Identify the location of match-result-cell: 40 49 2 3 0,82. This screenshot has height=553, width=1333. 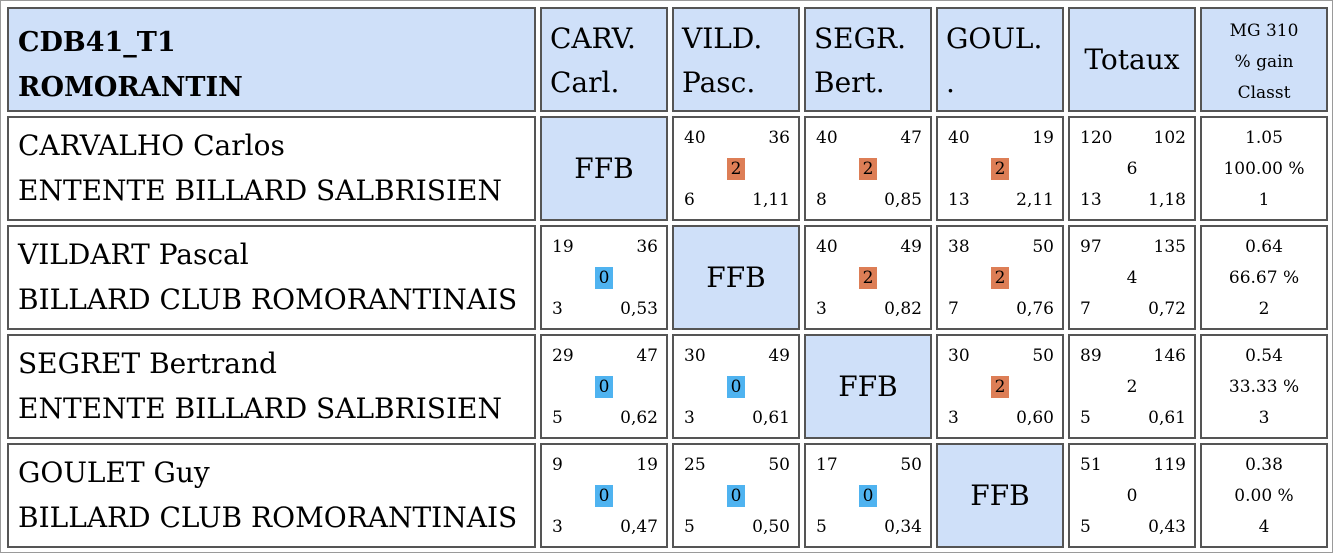
(868, 277).